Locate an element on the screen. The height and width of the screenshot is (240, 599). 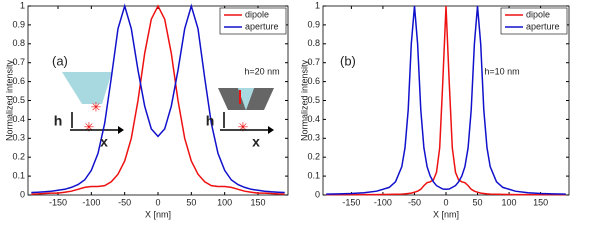
annotation: (a) is located at coordinates (60, 60).